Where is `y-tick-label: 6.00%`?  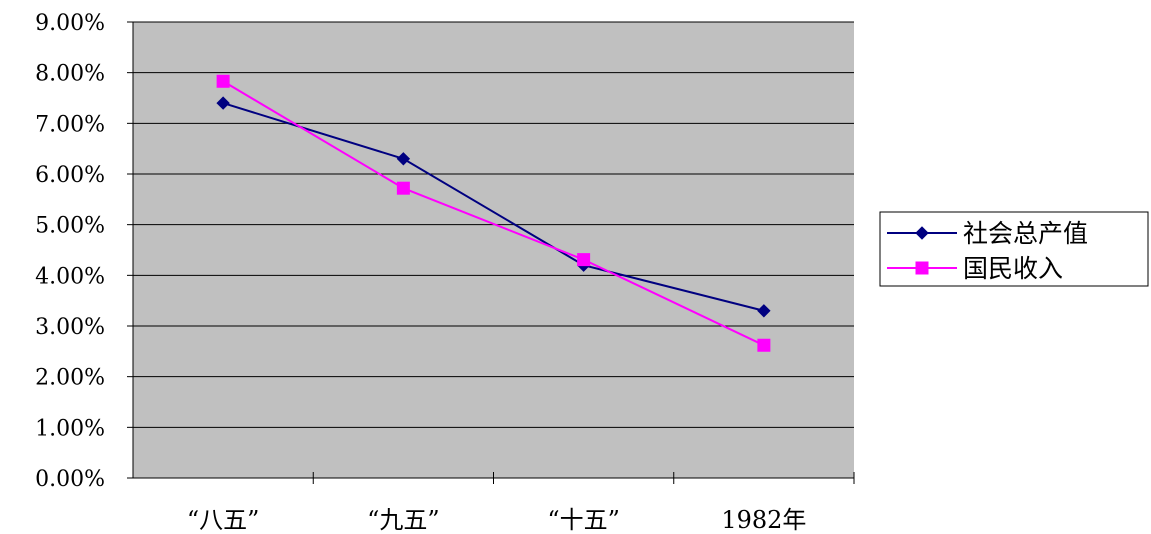 y-tick-label: 6.00% is located at coordinates (70, 175).